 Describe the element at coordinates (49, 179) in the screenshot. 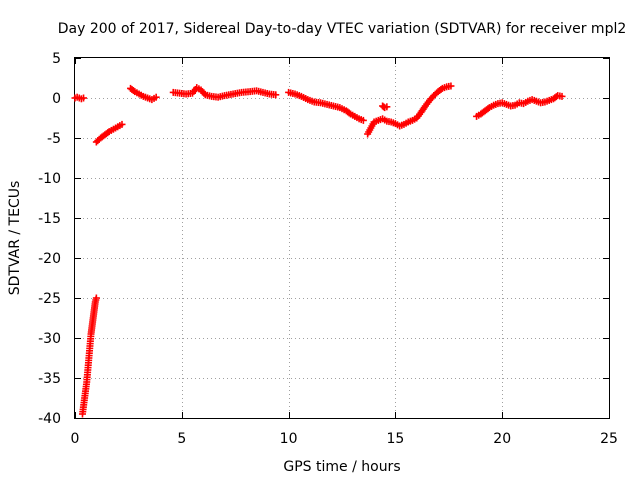

I see `y-tick-label: -10` at that location.